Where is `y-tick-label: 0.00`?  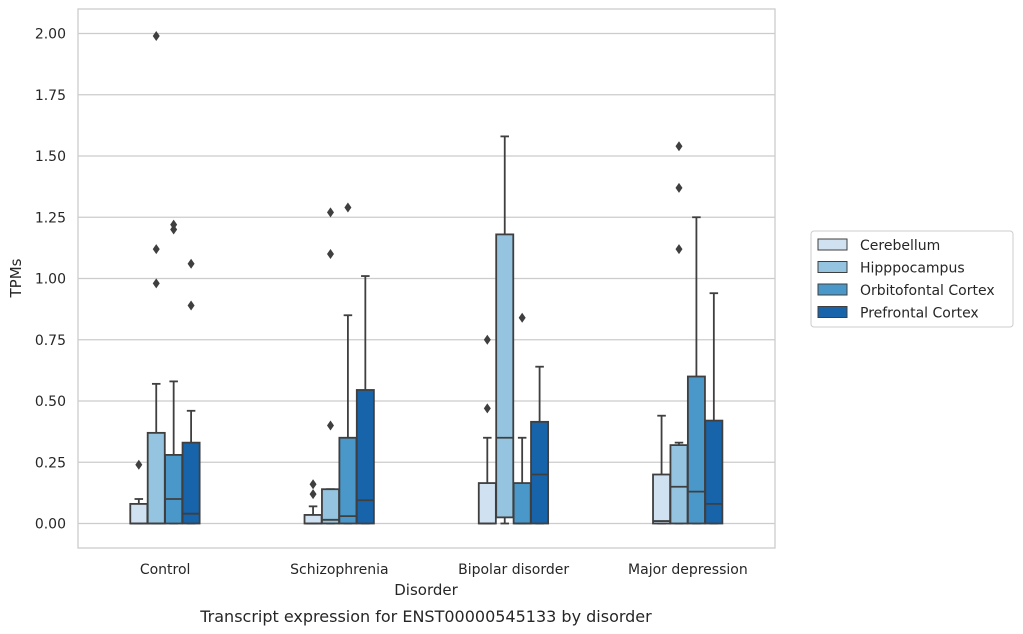 y-tick-label: 0.00 is located at coordinates (50, 525).